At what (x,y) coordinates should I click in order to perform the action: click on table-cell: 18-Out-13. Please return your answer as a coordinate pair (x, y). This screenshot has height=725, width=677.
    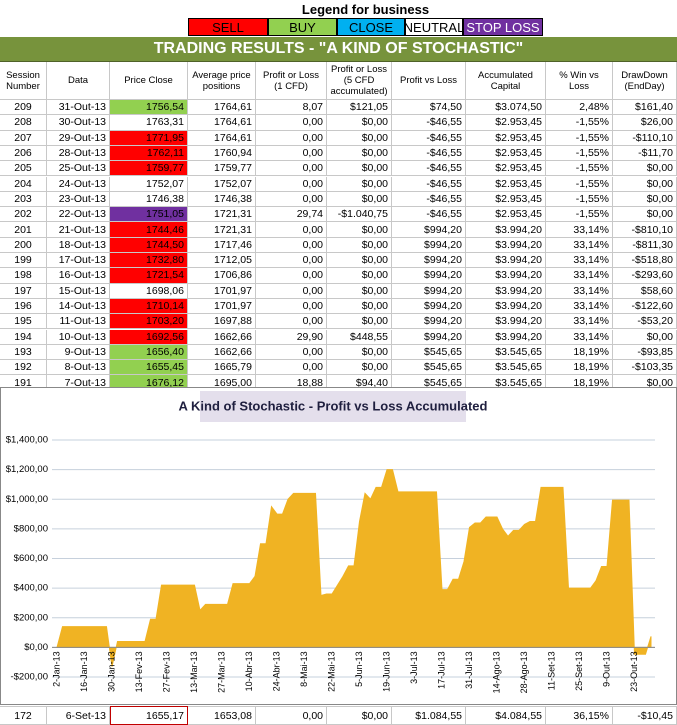
    Looking at the image, I should click on (78, 245).